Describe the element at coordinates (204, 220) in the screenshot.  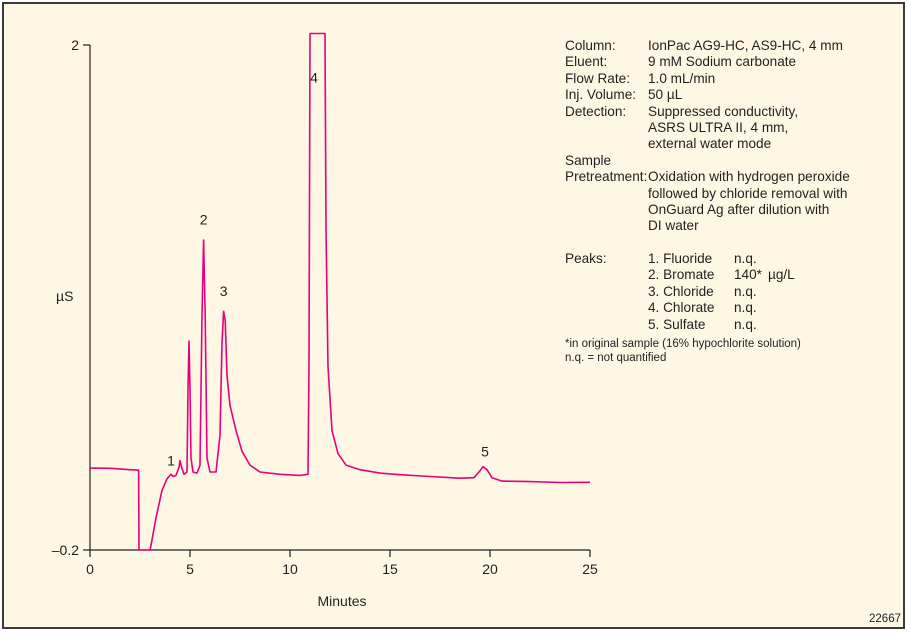
I see `peak-label-2: 2` at that location.